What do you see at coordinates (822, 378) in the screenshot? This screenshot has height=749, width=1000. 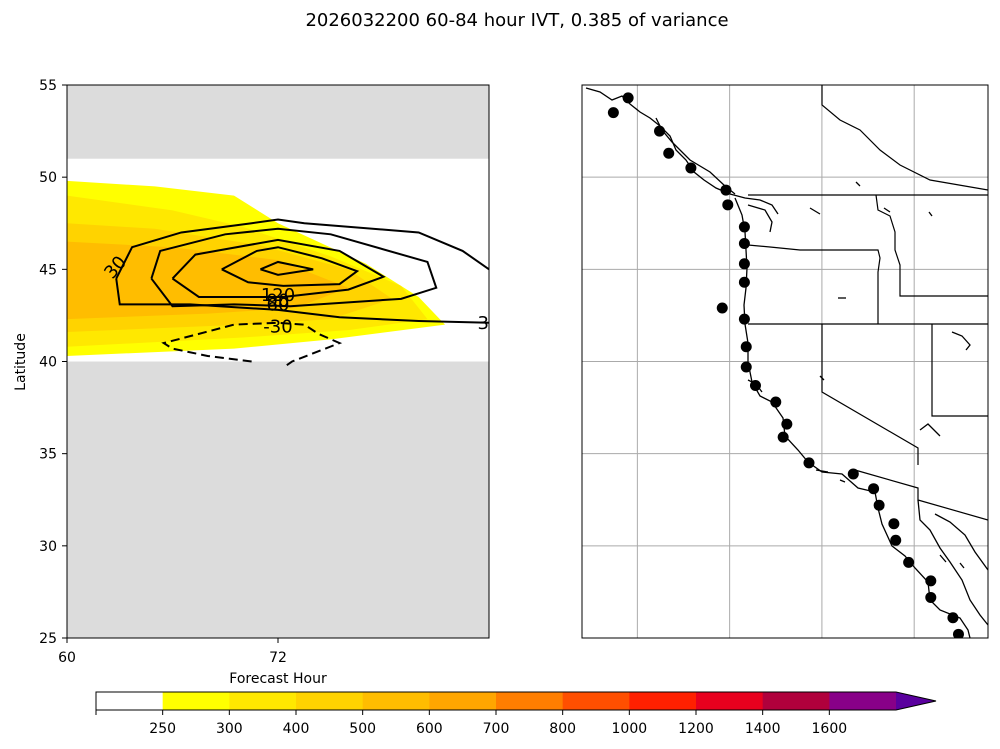 I see `lake-tahoe` at bounding box center [822, 378].